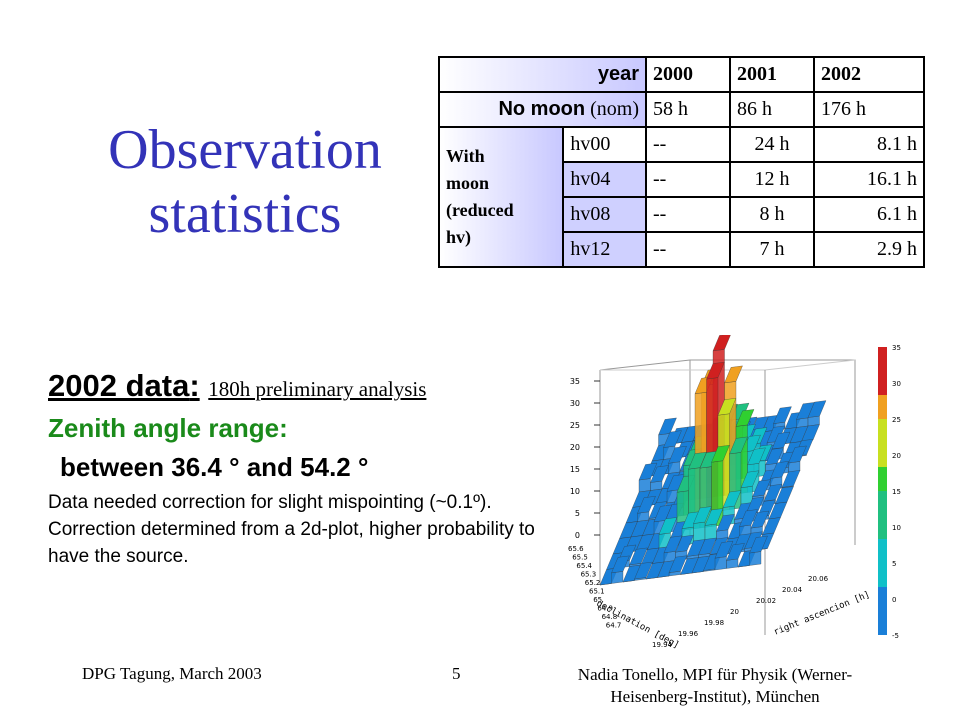  Describe the element at coordinates (575, 381) in the screenshot. I see `z-tick-label: 35` at that location.